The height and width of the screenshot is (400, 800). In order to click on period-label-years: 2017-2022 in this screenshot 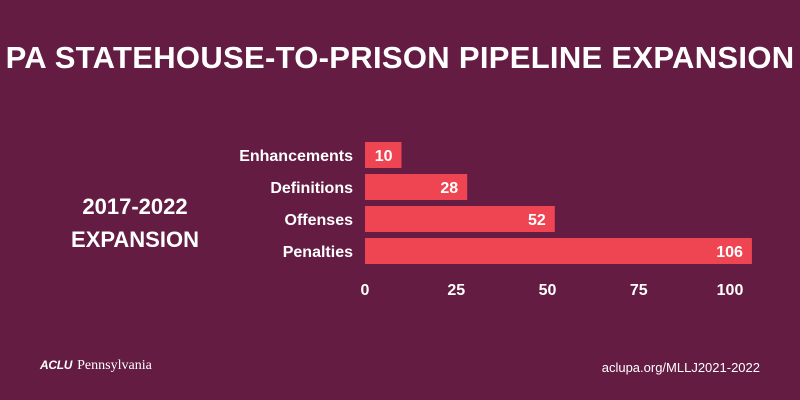, I will do `click(135, 206)`.